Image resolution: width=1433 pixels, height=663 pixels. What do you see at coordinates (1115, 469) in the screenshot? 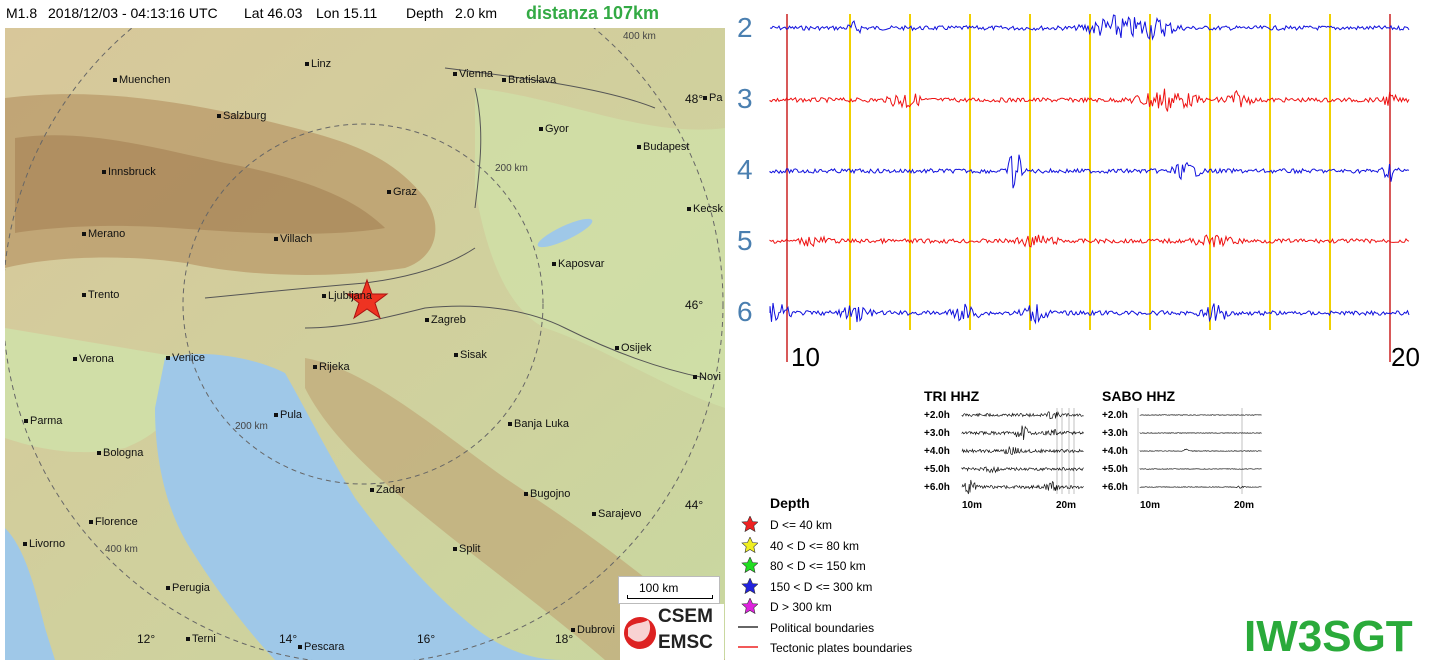
I see `mini-sabo-row-label: +5.0h` at bounding box center [1115, 469].